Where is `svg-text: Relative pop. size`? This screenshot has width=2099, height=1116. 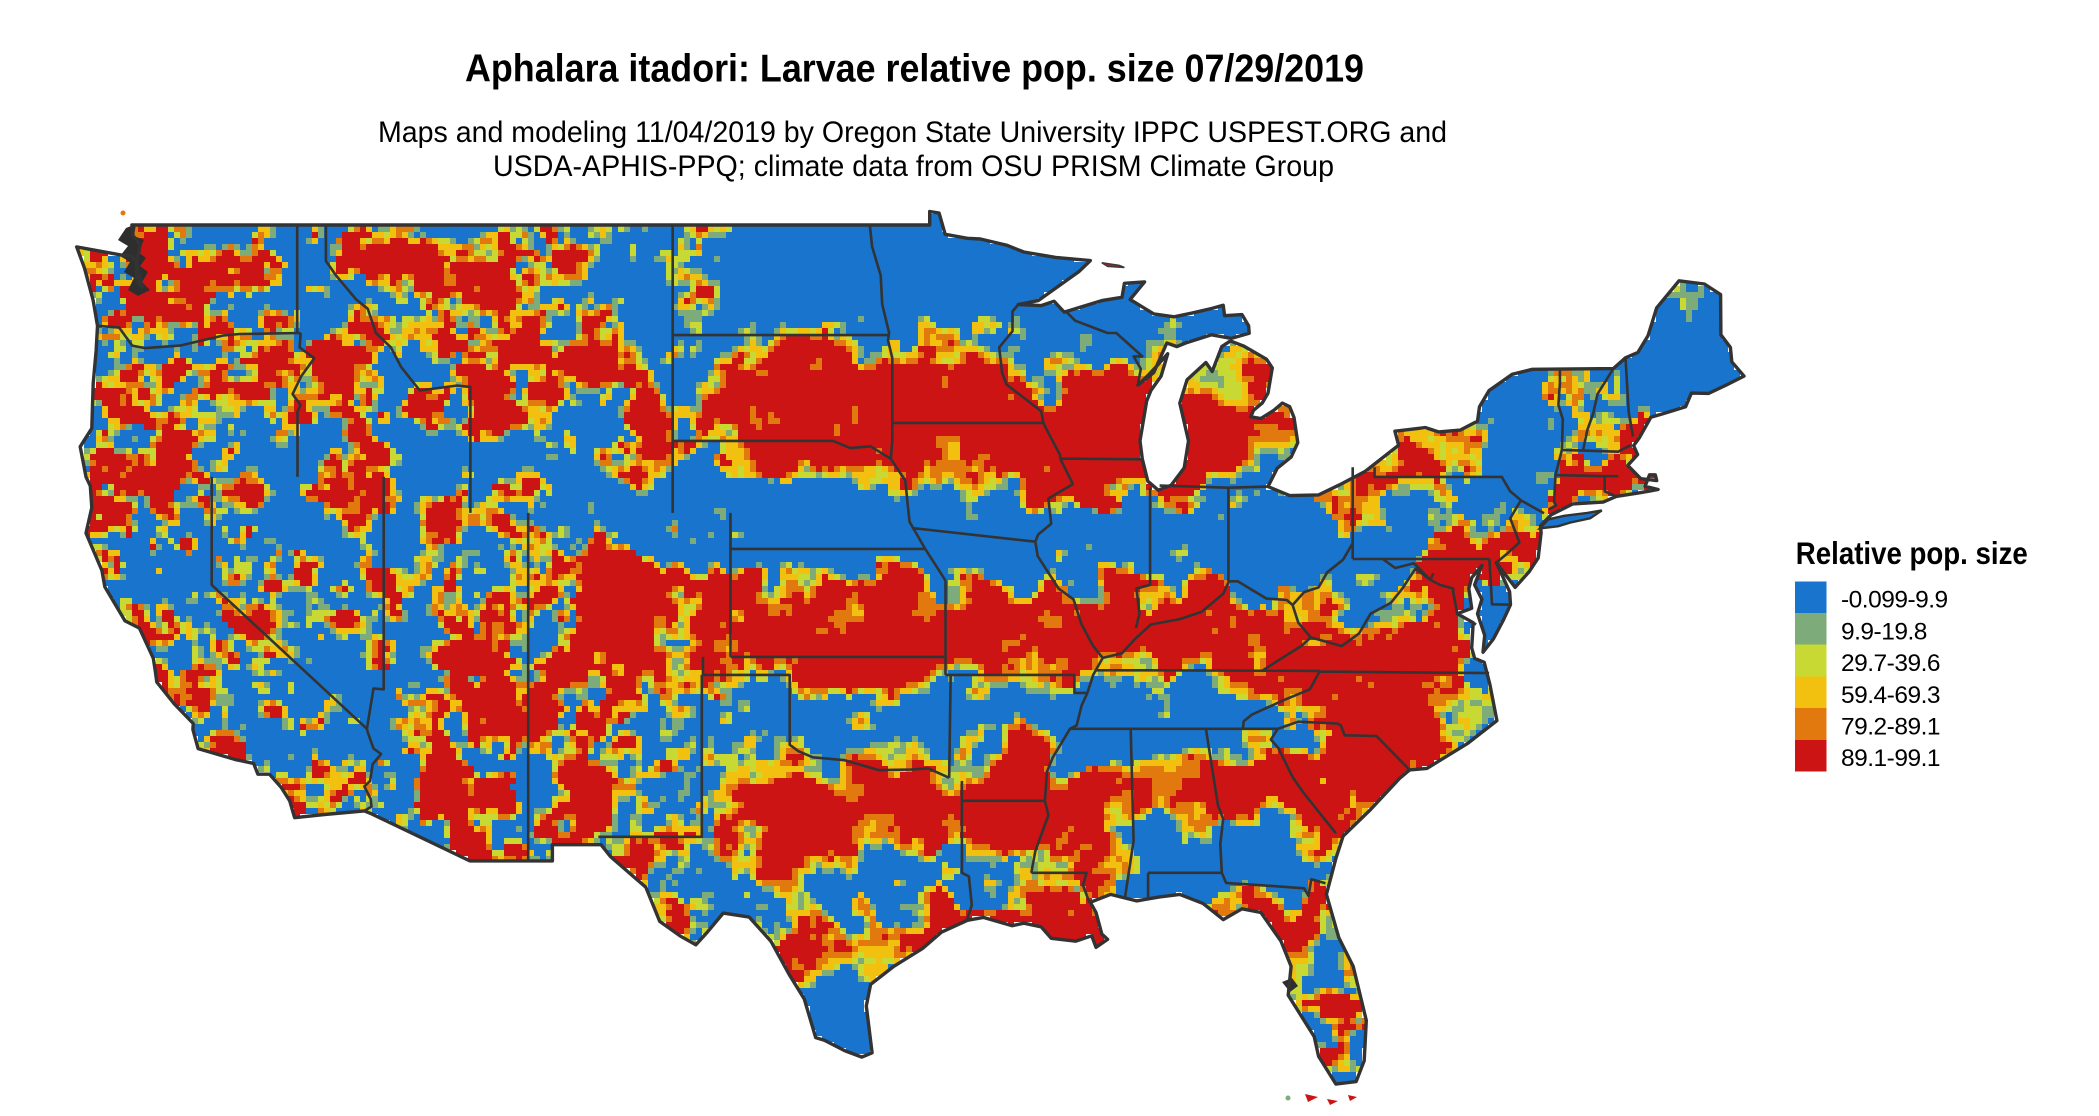
svg-text: Relative pop. size is located at coordinates (1912, 553).